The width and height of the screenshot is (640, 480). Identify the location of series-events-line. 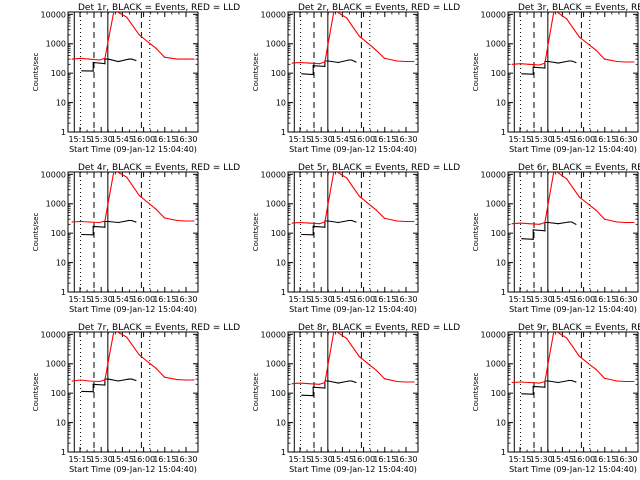
(549, 67).